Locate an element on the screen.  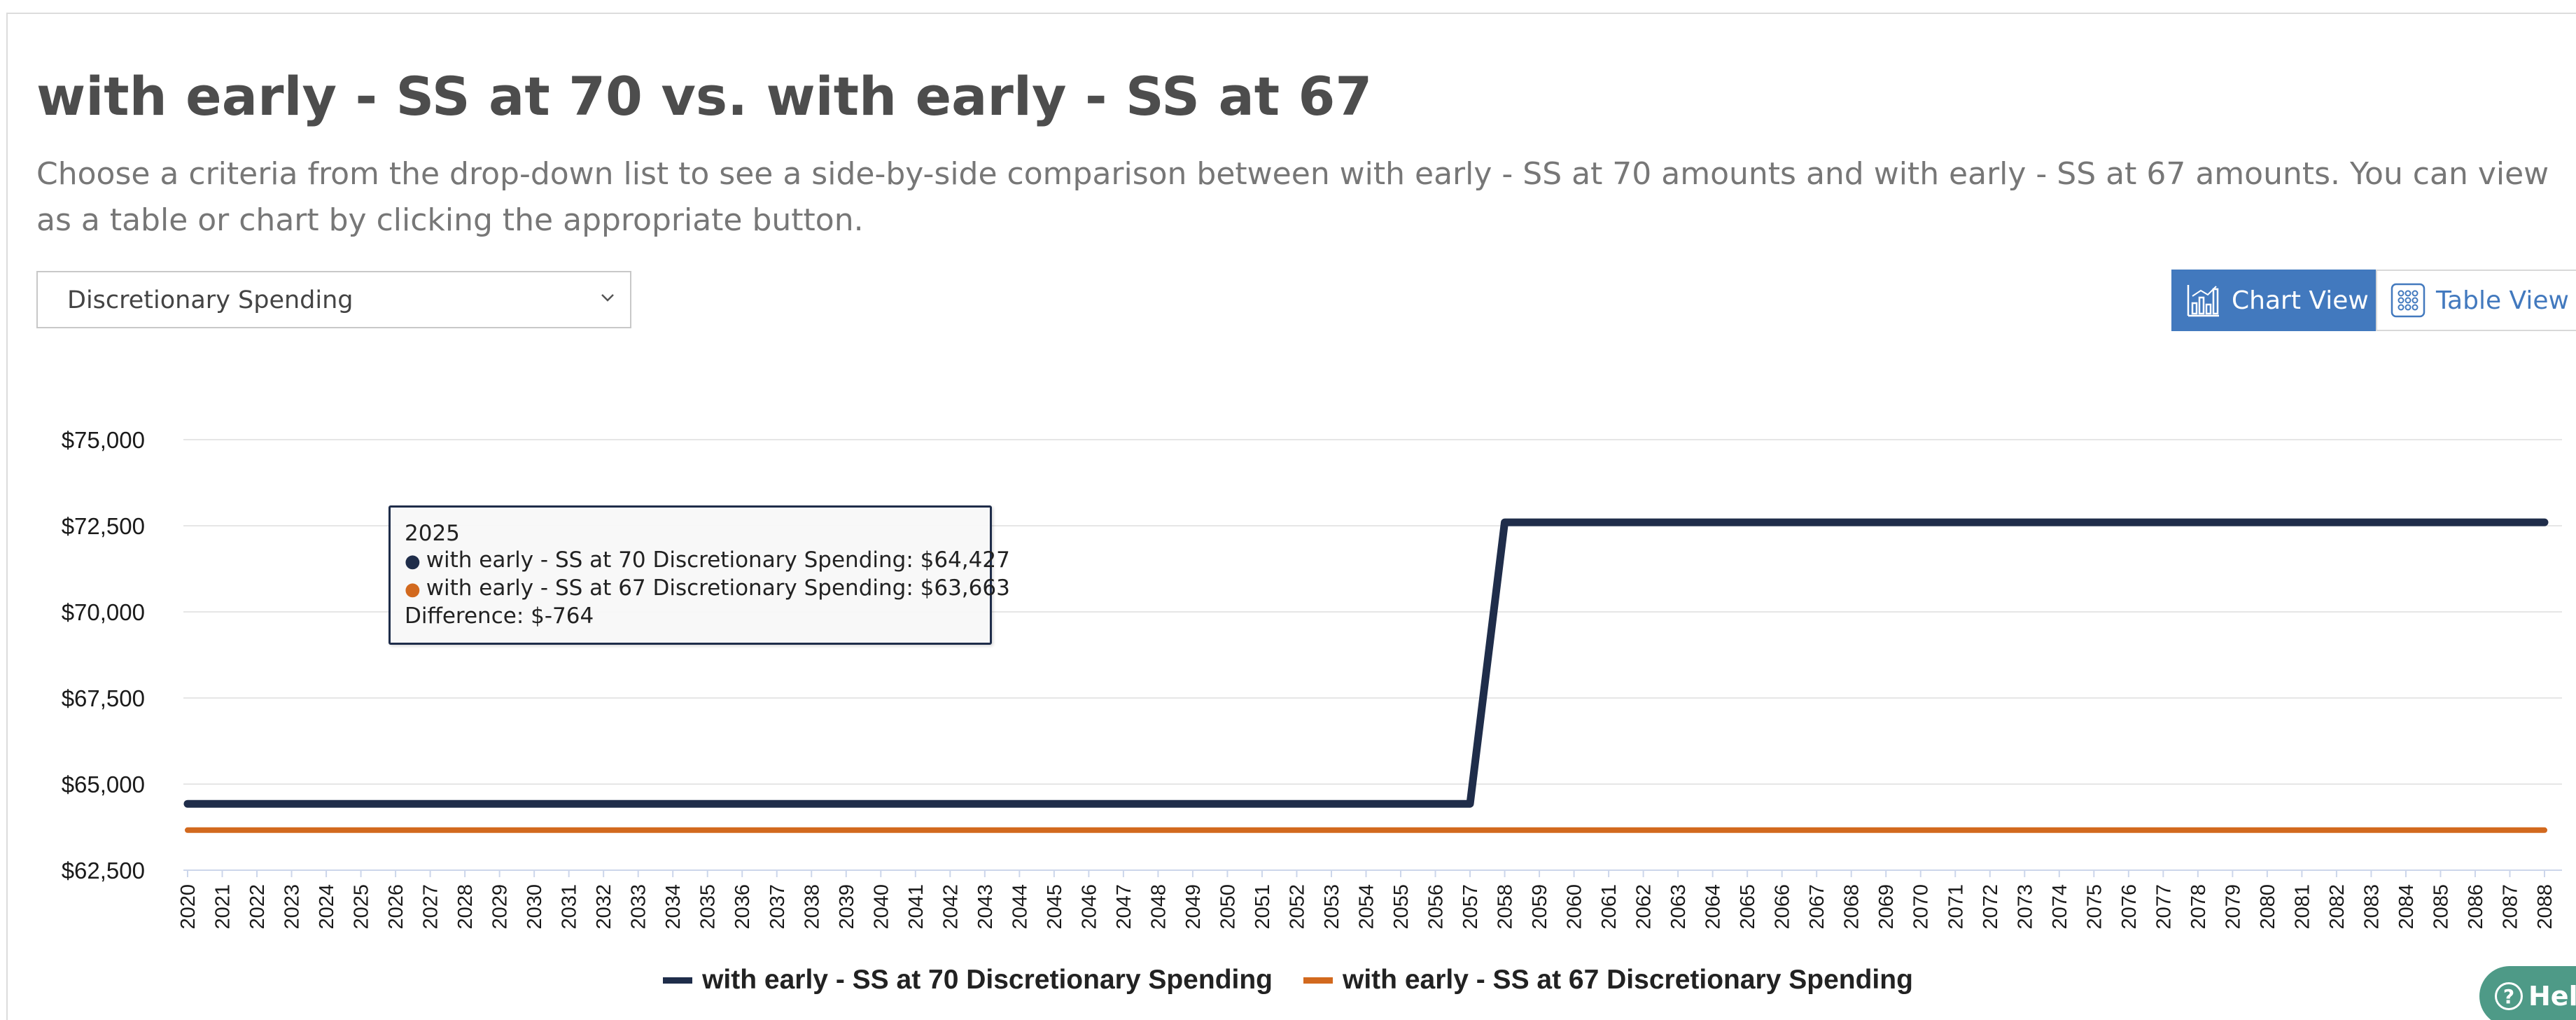
x-tick-label: 2079 is located at coordinates (2233, 907).